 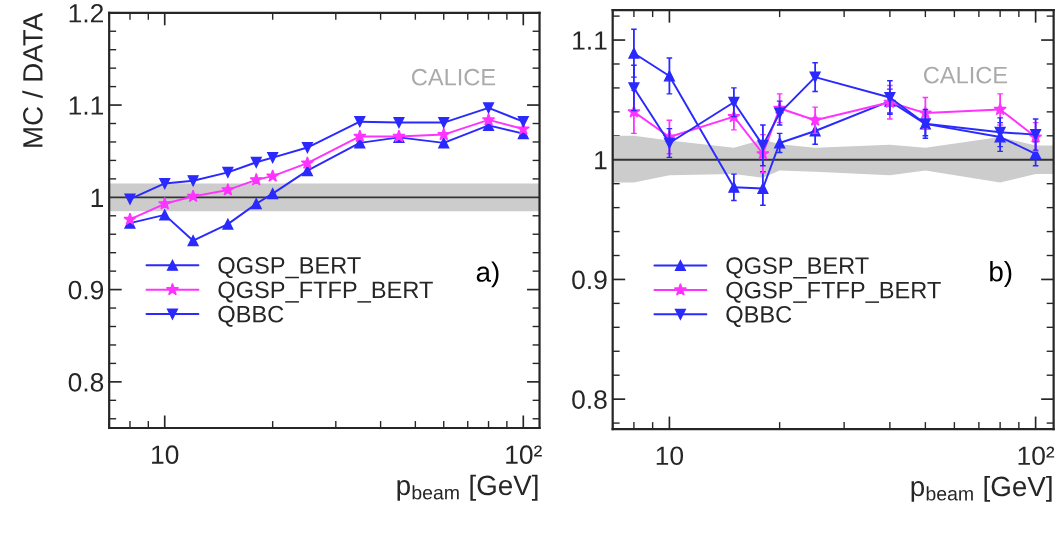 I want to click on annotation: a), so click(x=487, y=274).